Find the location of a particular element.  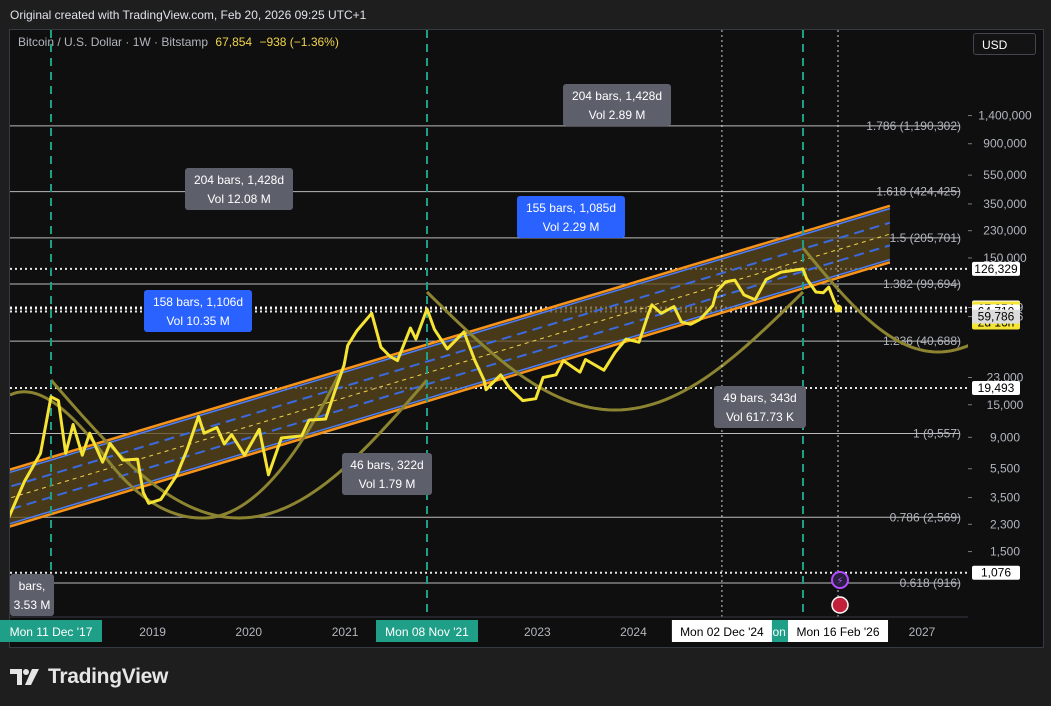

tradingview-logo-icon is located at coordinates (24, 677).